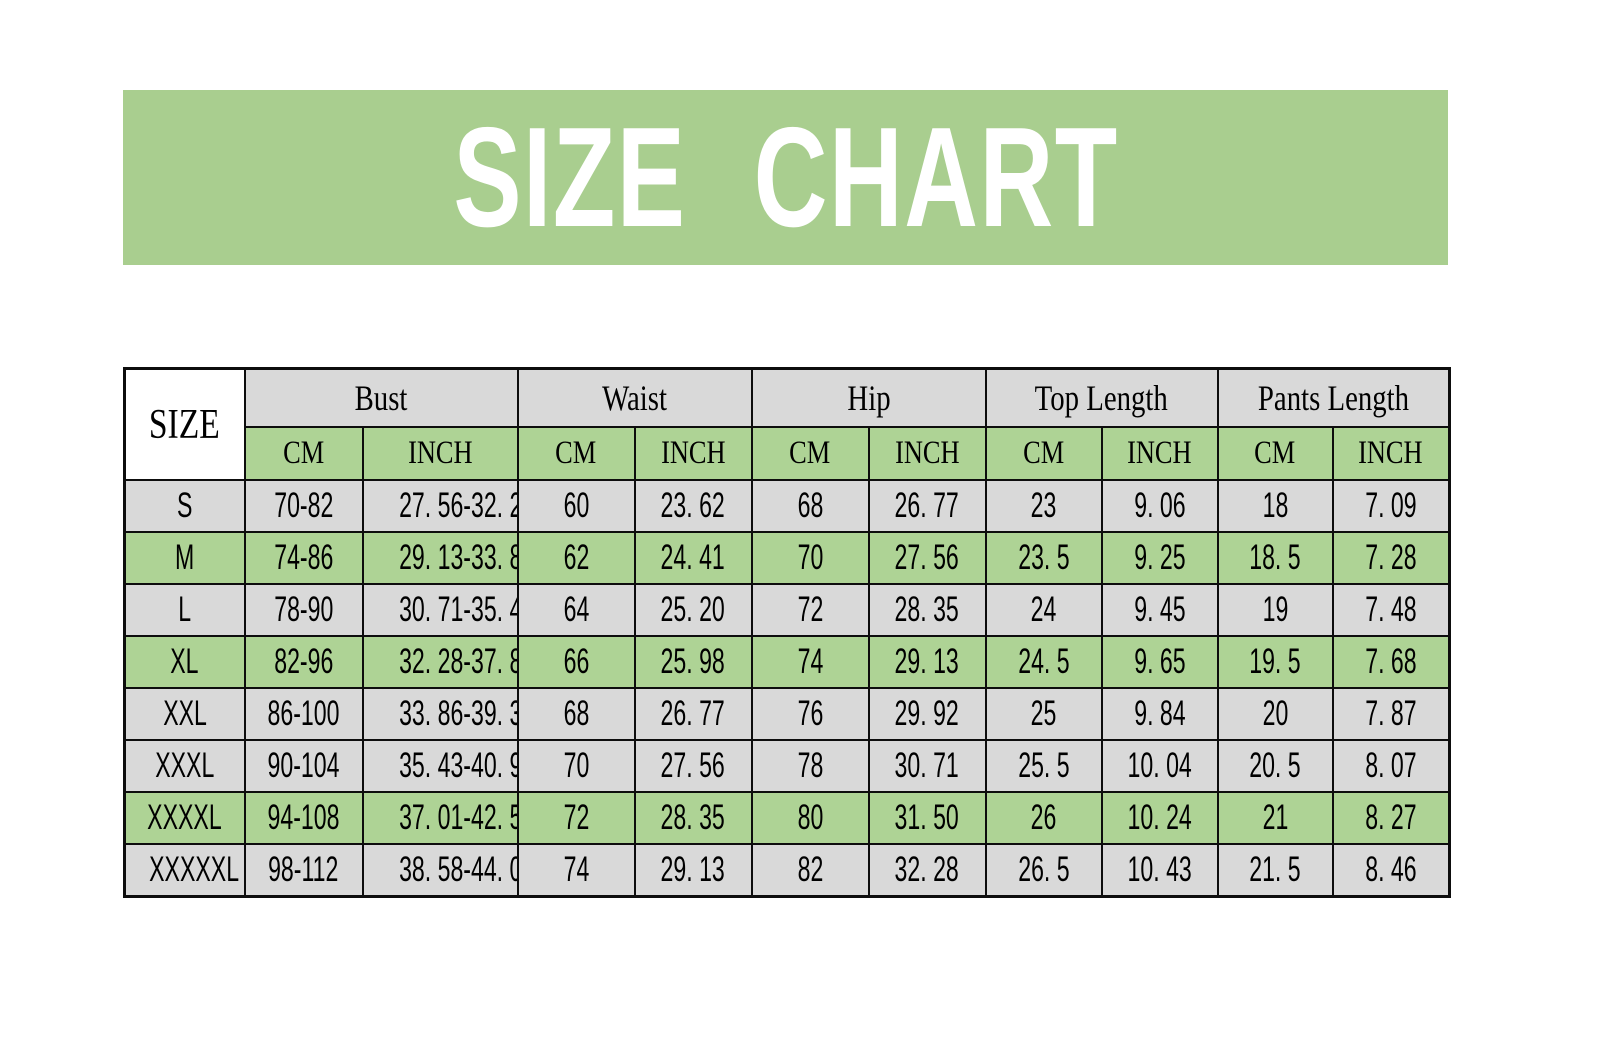 The height and width of the screenshot is (1059, 1600). Describe the element at coordinates (634, 397) in the screenshot. I see `group-header-waist: Waist` at that location.